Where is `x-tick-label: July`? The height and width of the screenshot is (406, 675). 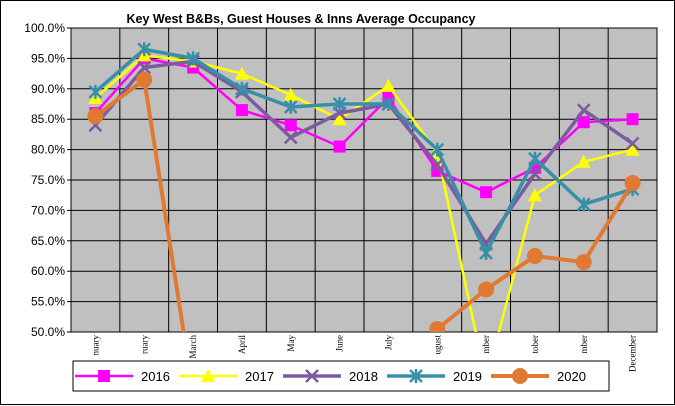
x-tick-label: July is located at coordinates (388, 343).